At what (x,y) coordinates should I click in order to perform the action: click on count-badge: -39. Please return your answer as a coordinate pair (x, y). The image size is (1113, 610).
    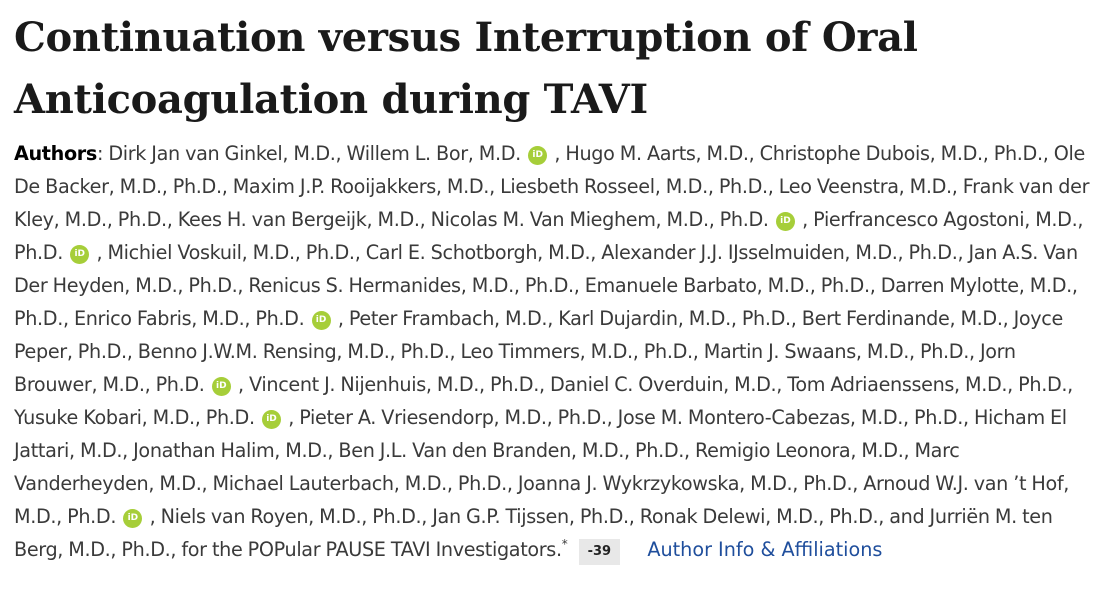
    Looking at the image, I should click on (599, 552).